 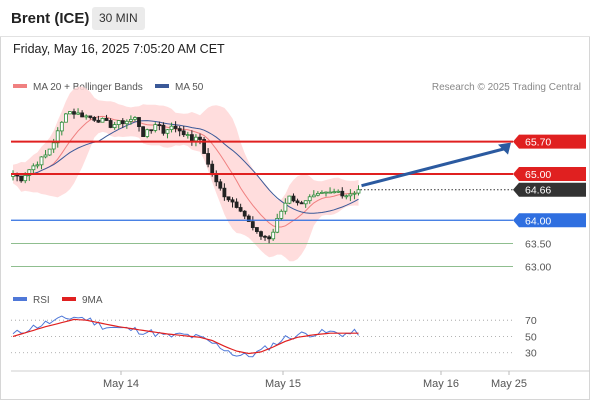 I want to click on level-label-64.66: 64.66, so click(x=538, y=191).